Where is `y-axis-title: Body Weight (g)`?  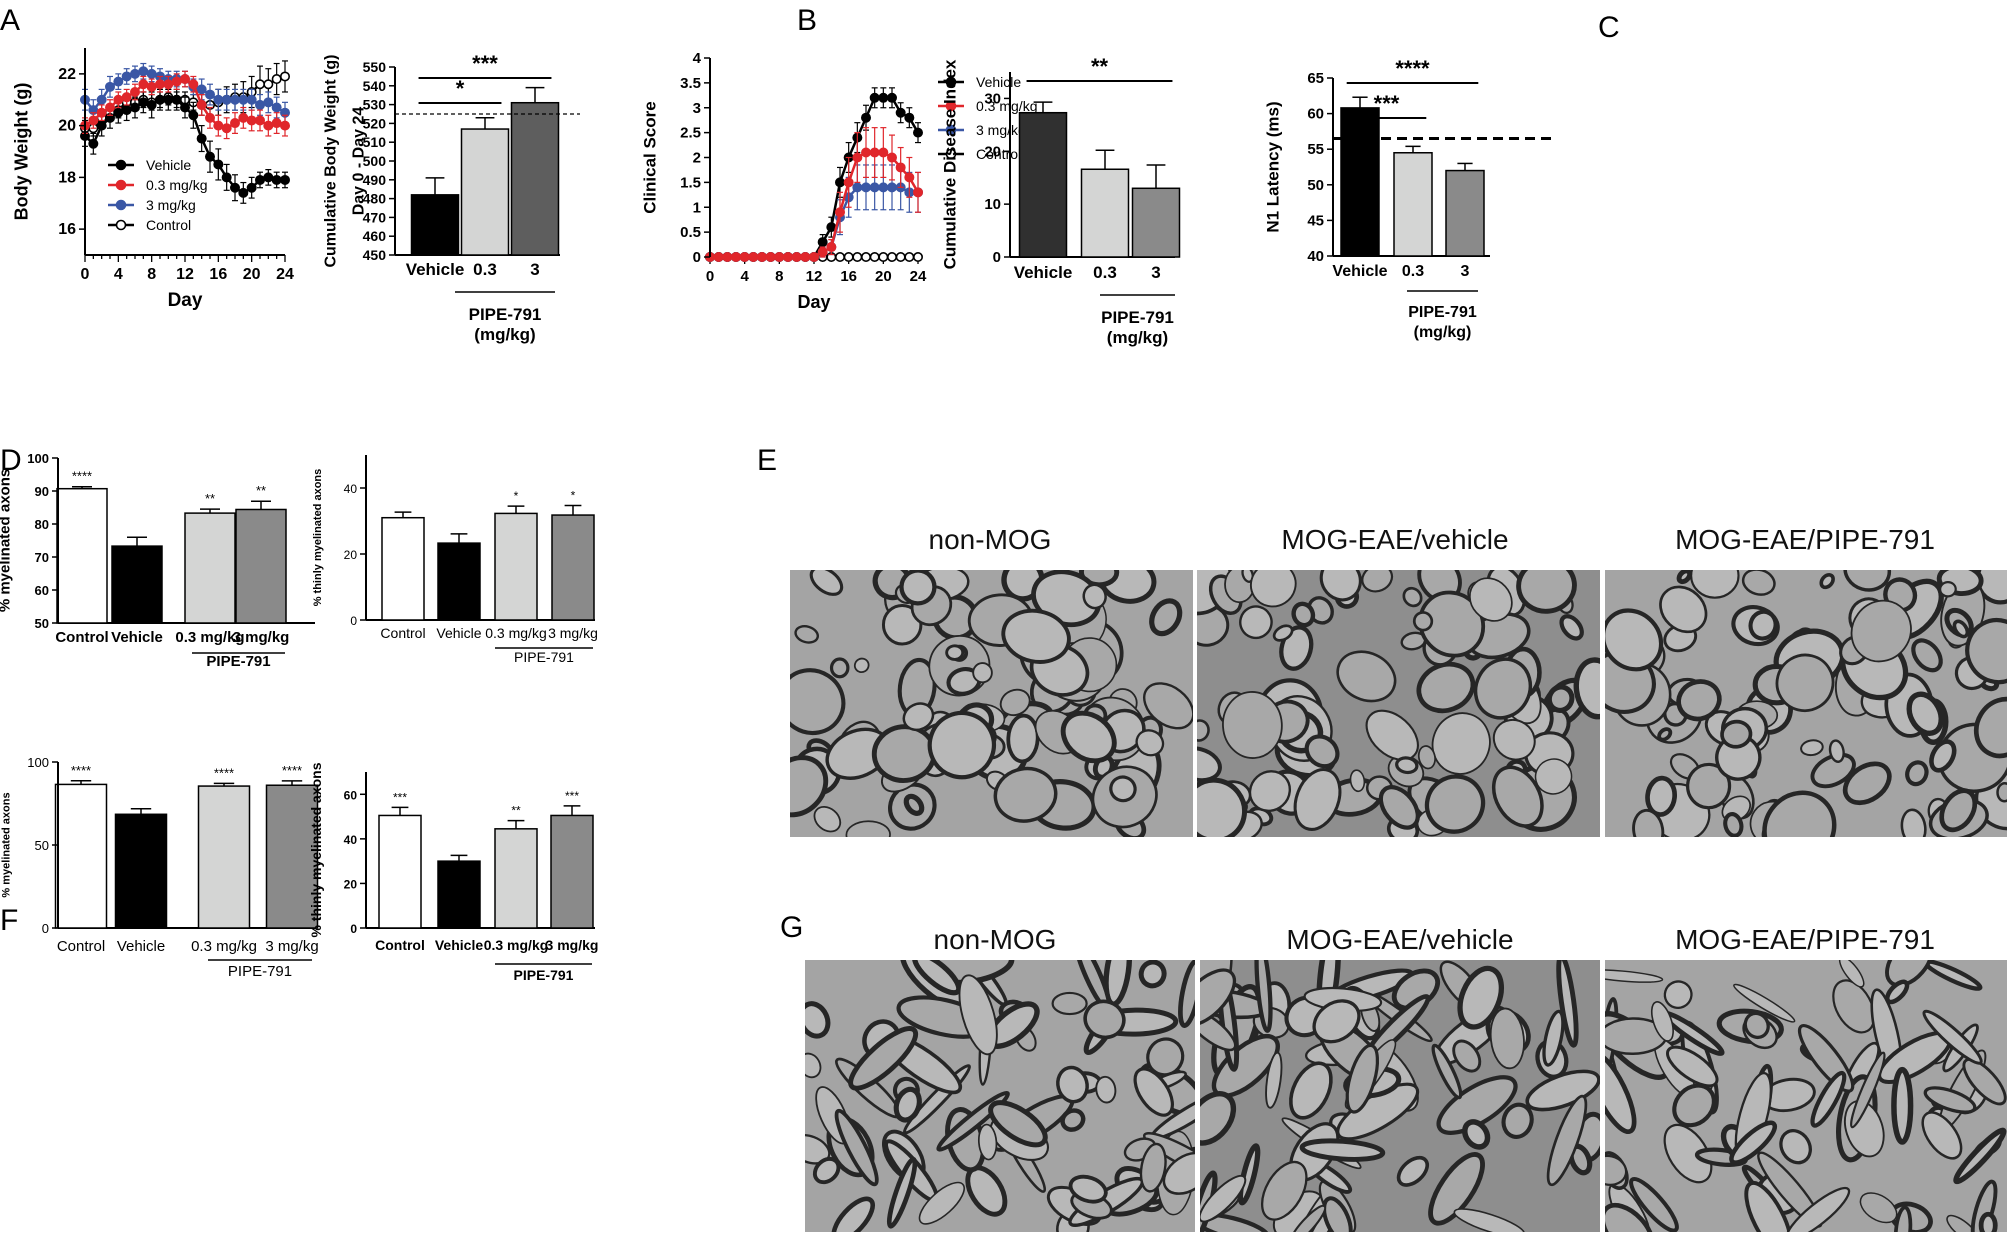
y-axis-title: Body Weight (g) is located at coordinates (21, 152).